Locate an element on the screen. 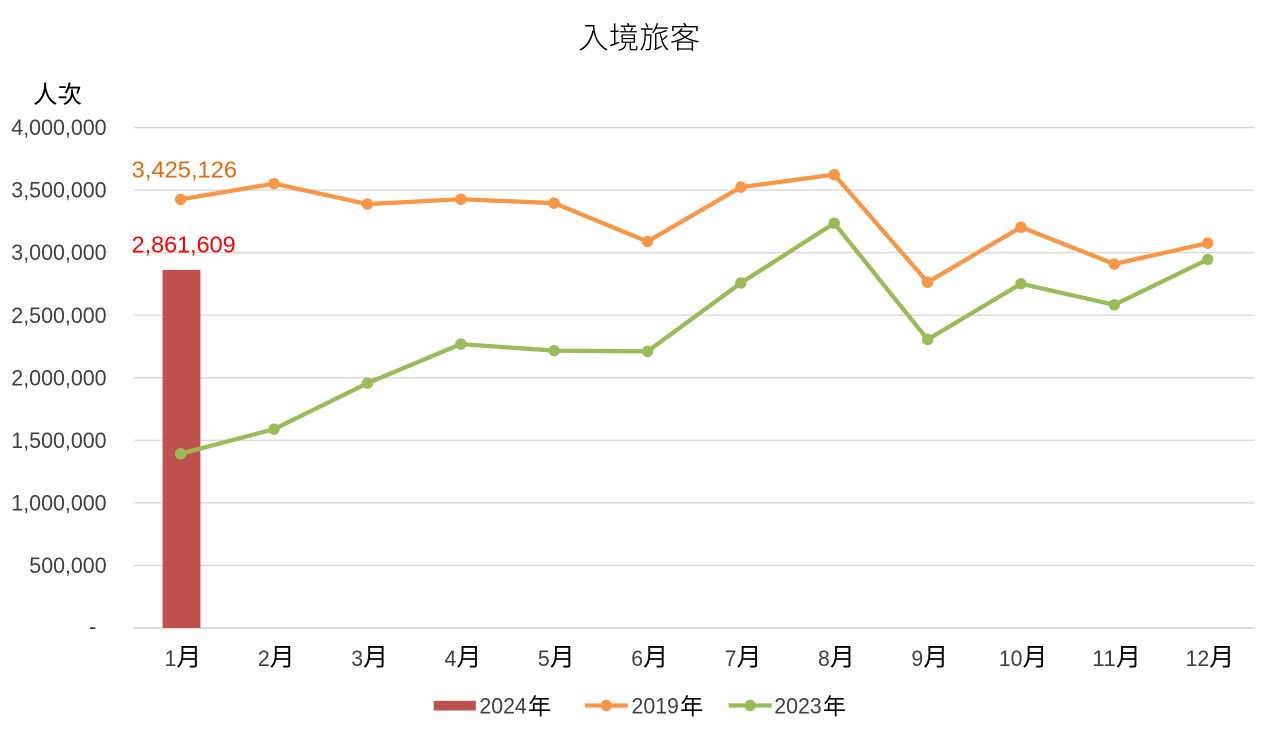 The width and height of the screenshot is (1280, 744). svg-text: 2,500,000 is located at coordinates (58, 315).